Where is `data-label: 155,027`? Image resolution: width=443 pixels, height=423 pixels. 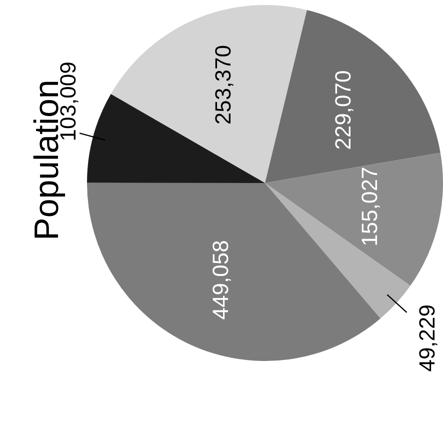
data-label: 155,027 is located at coordinates (369, 206).